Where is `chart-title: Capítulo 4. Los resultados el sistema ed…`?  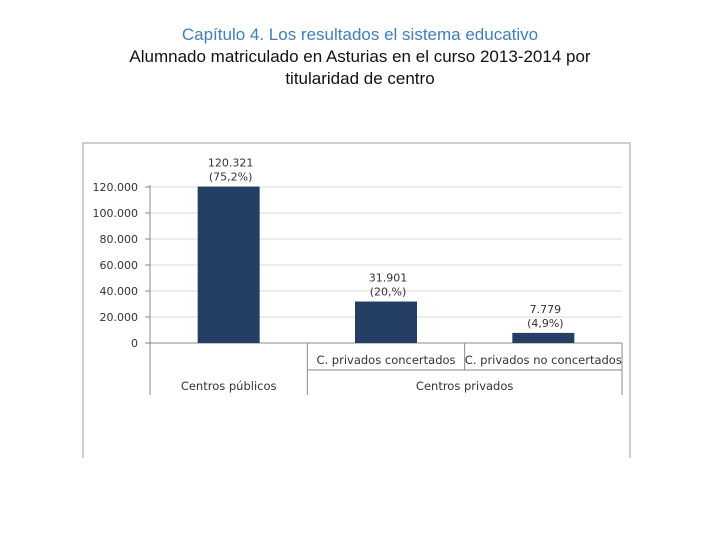 chart-title: Capítulo 4. Los resultados el sistema ed… is located at coordinates (360, 57).